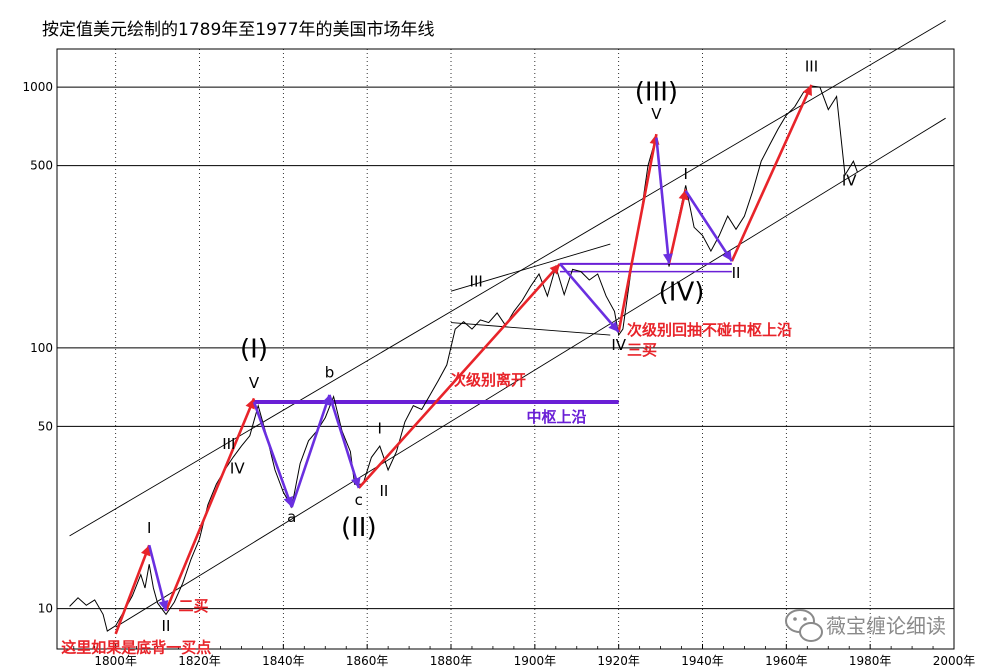 The height and width of the screenshot is (669, 994). Describe the element at coordinates (642, 350) in the screenshot. I see `annotation-text: 三买` at that location.